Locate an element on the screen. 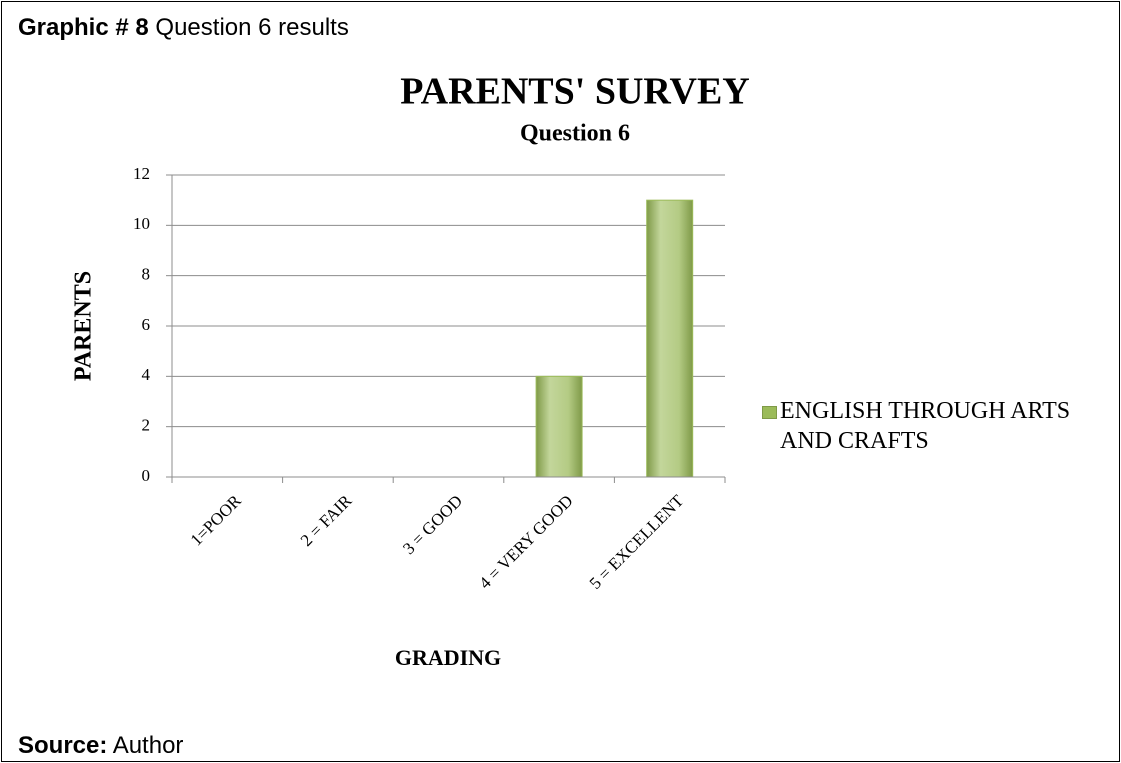 This screenshot has height=763, width=1121. chart-subtitle: Question 6 is located at coordinates (575, 134).